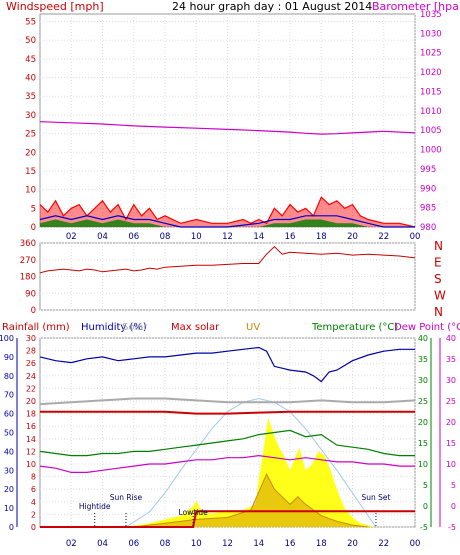 This screenshot has height=555, width=460. What do you see at coordinates (30, 79) in the screenshot?
I see `wind-y-tick: 40` at bounding box center [30, 79].